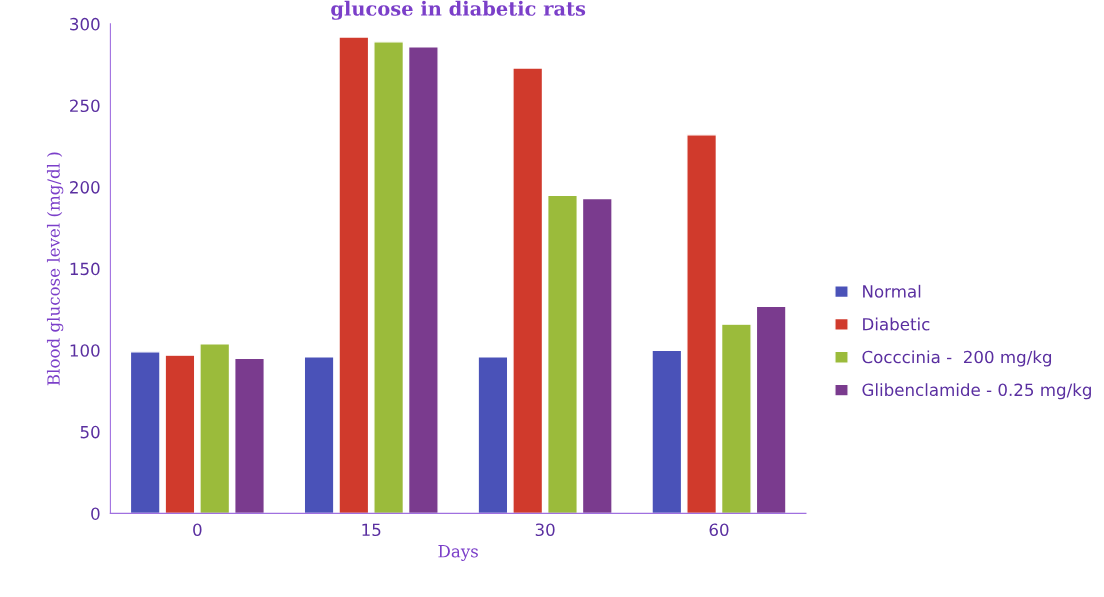 This screenshot has height=597, width=1104. I want to click on x-tick-label: 60, so click(719, 530).